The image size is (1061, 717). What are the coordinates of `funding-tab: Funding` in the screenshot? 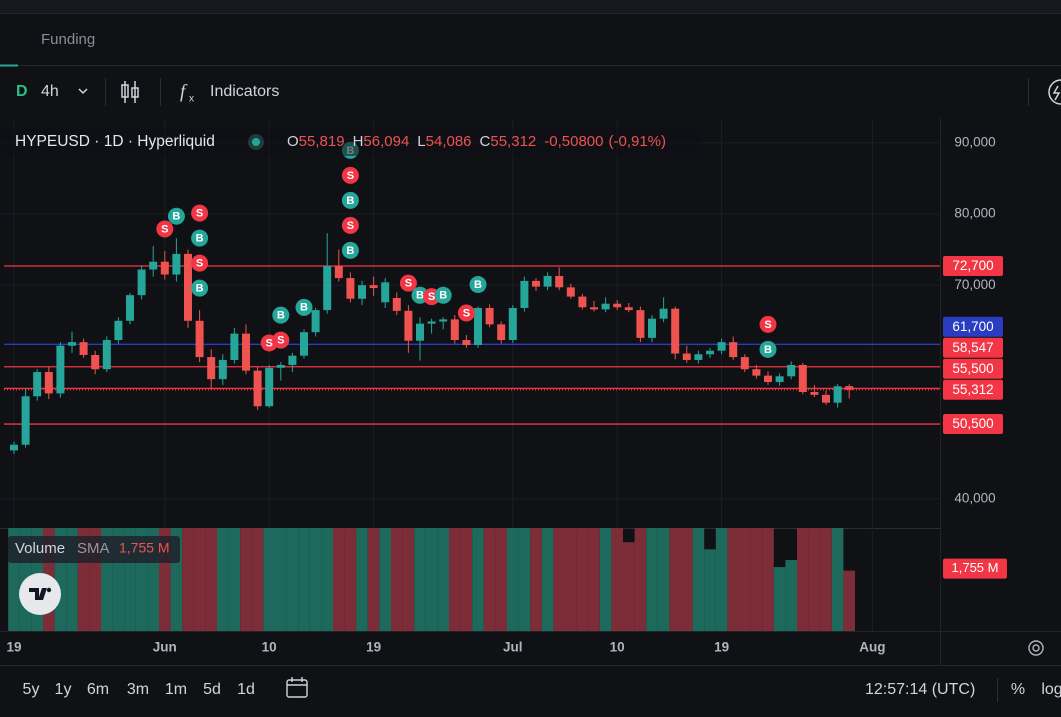 It's located at (68, 39).